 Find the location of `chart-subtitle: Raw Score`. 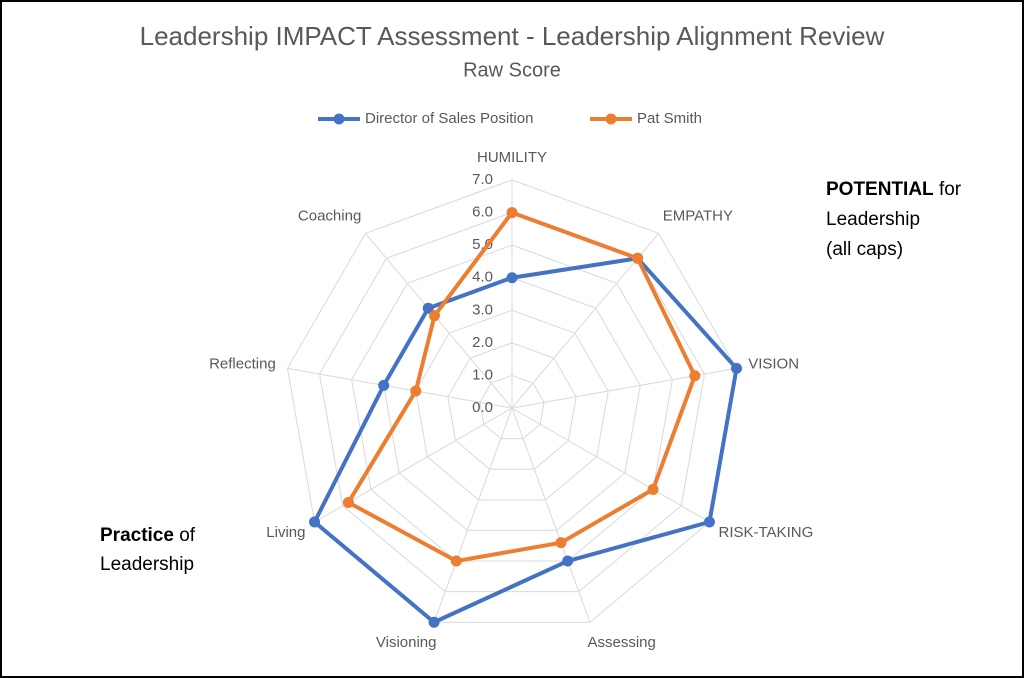

chart-subtitle: Raw Score is located at coordinates (512, 70).